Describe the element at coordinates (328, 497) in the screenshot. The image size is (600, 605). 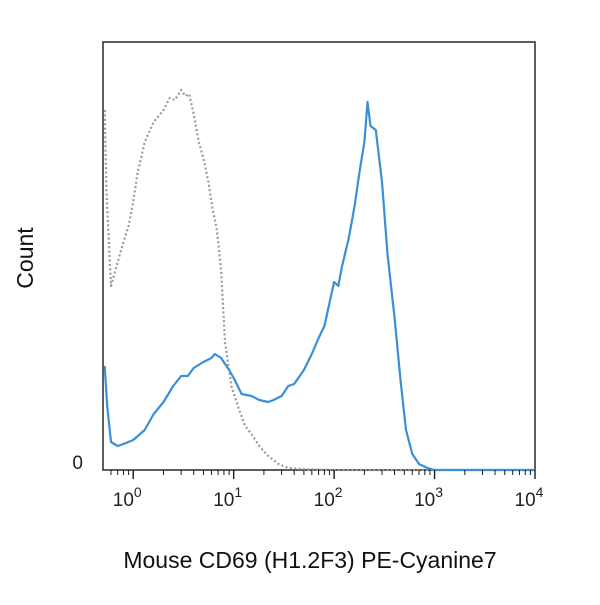
I see `x-tick-label: 10²` at that location.